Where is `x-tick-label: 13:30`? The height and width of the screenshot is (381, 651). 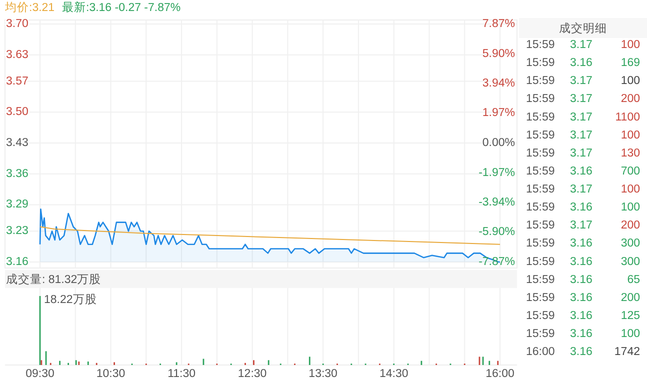 x-tick-label: 13:30 is located at coordinates (323, 374).